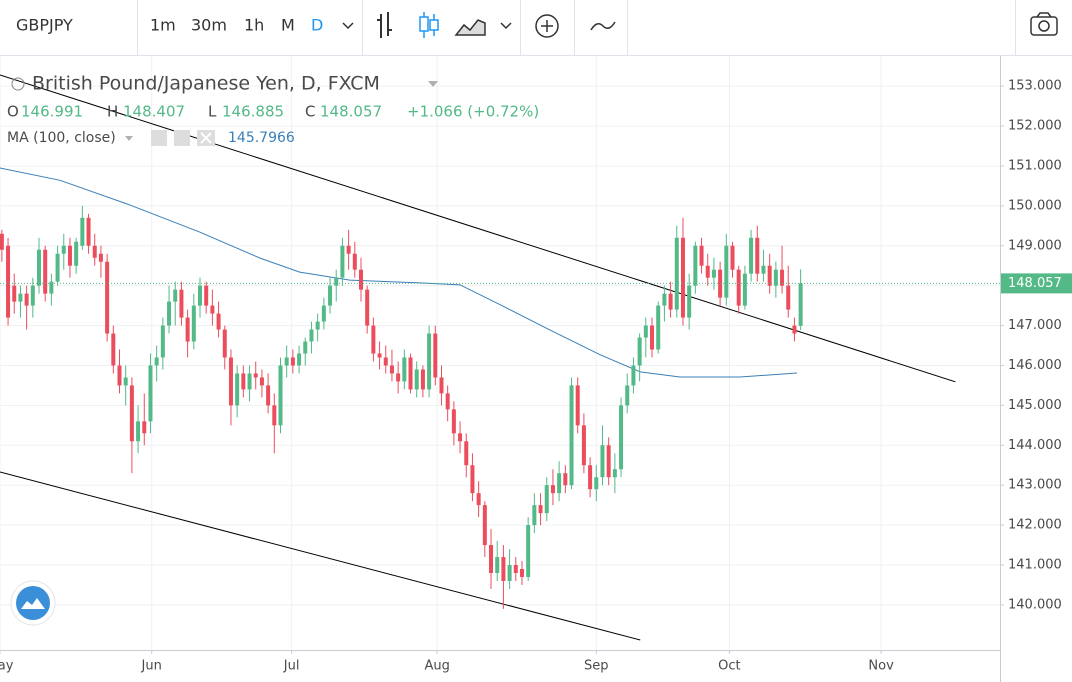  I want to click on compare-icon, so click(547, 26).